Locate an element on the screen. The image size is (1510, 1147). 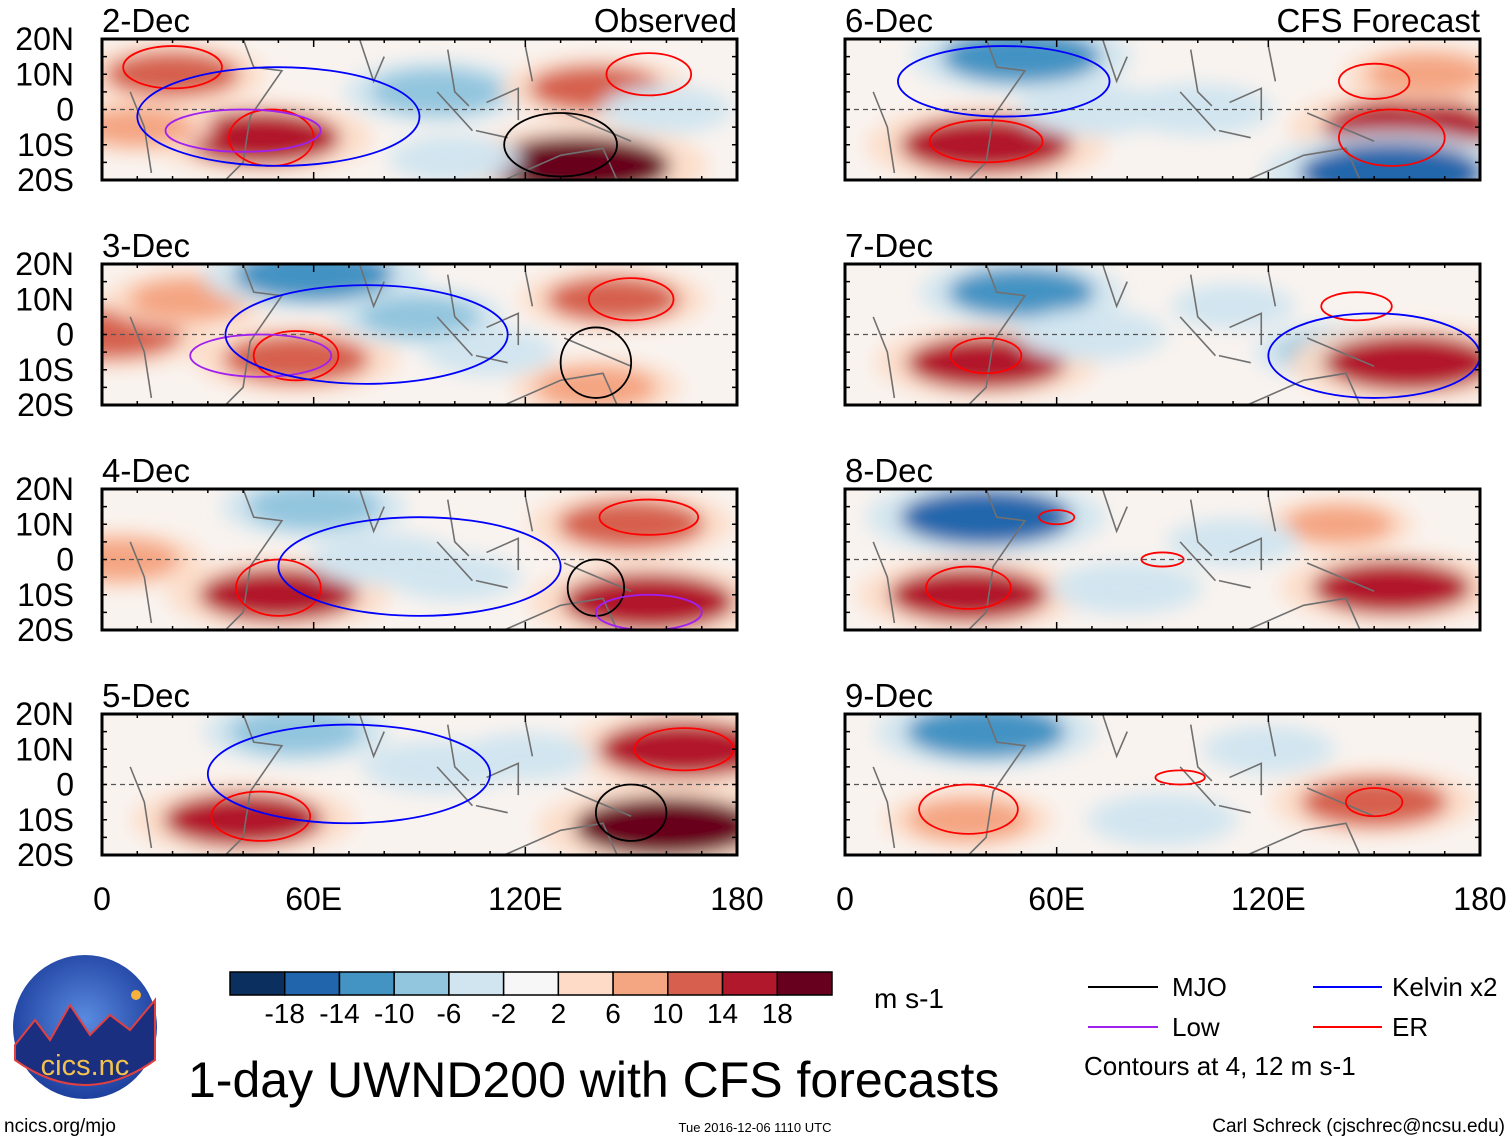
legend-kelvin: Kelvin x2 is located at coordinates (1445, 987).